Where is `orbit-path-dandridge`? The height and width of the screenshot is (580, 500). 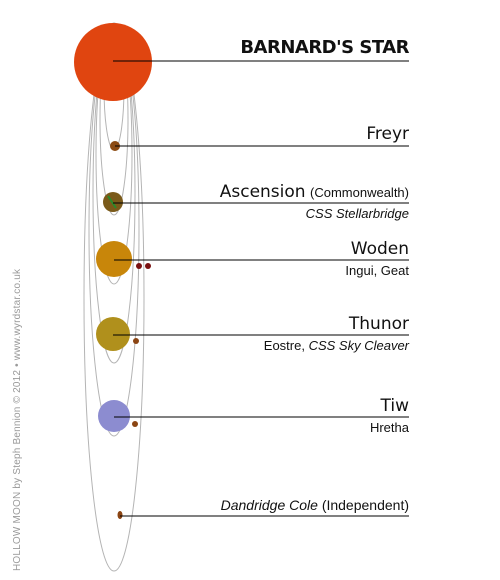
orbit-path-dandridge is located at coordinates (114, 298).